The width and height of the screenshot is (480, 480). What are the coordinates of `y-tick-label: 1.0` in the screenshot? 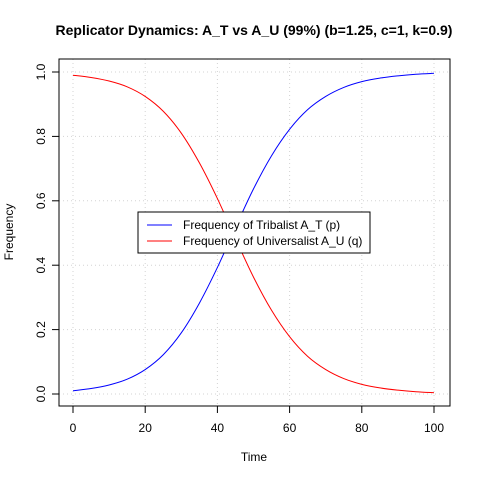 It's located at (41, 71).